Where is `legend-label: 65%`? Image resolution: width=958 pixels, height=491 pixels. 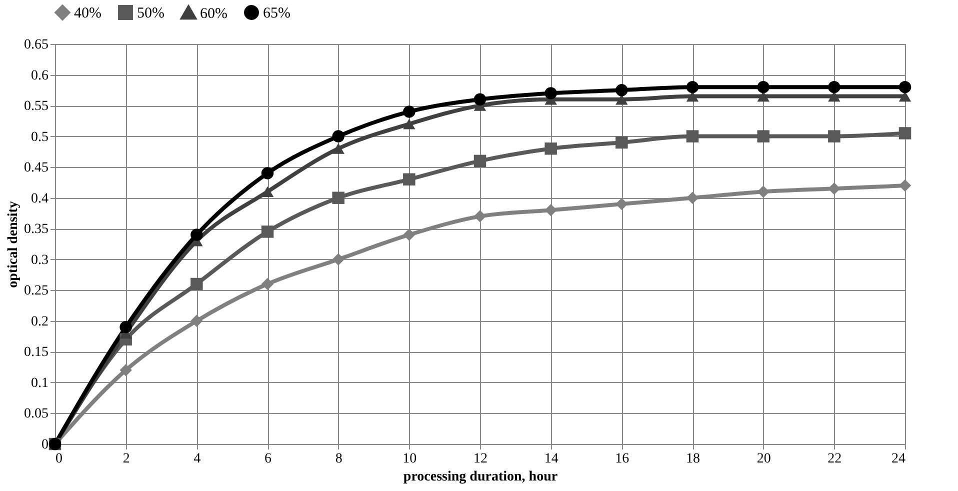 legend-label: 65% is located at coordinates (276, 14).